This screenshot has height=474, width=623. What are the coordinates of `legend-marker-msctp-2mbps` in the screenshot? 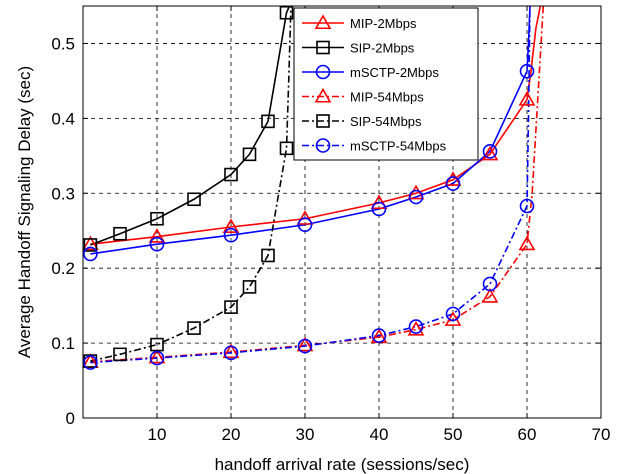 It's located at (323, 72).